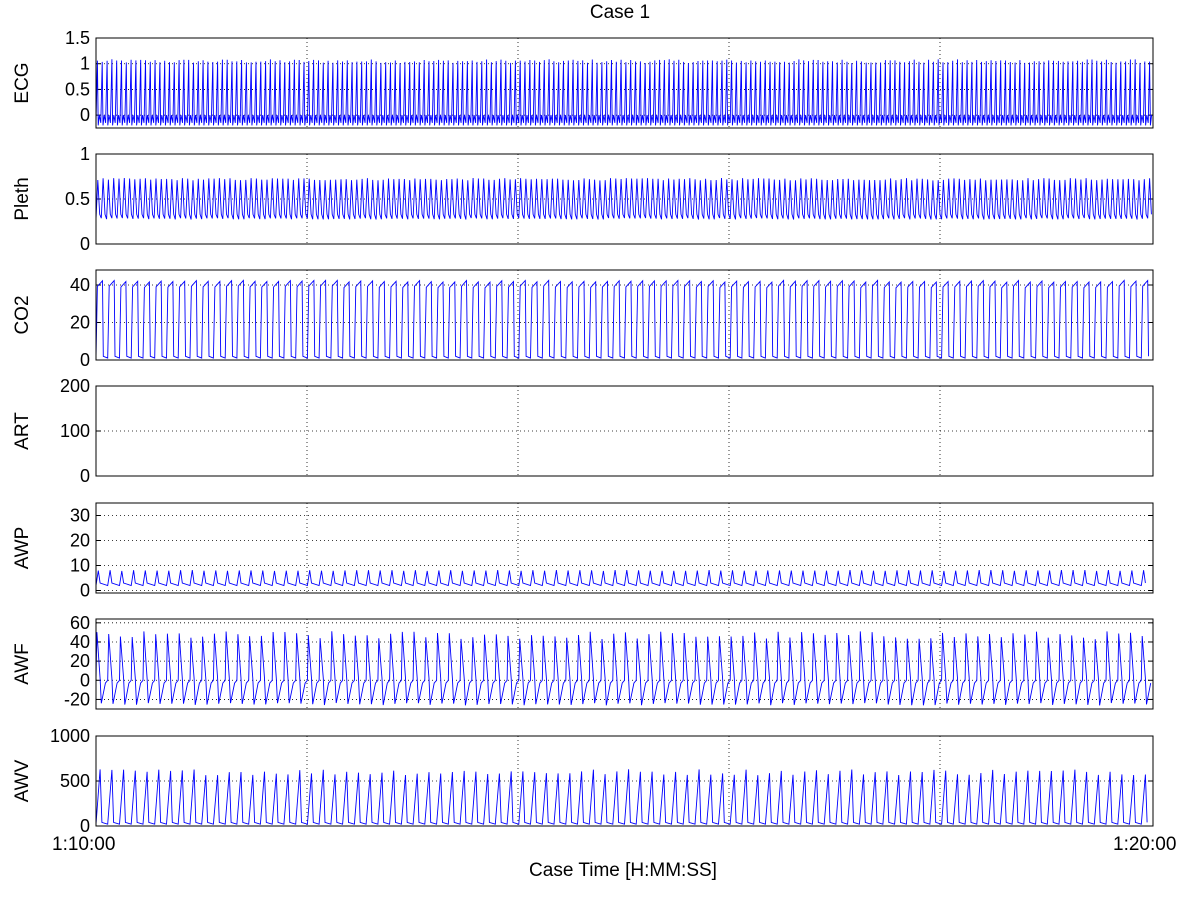 This screenshot has height=900, width=1200. Describe the element at coordinates (80, 516) in the screenshot. I see `y-tick-label: 30` at that location.